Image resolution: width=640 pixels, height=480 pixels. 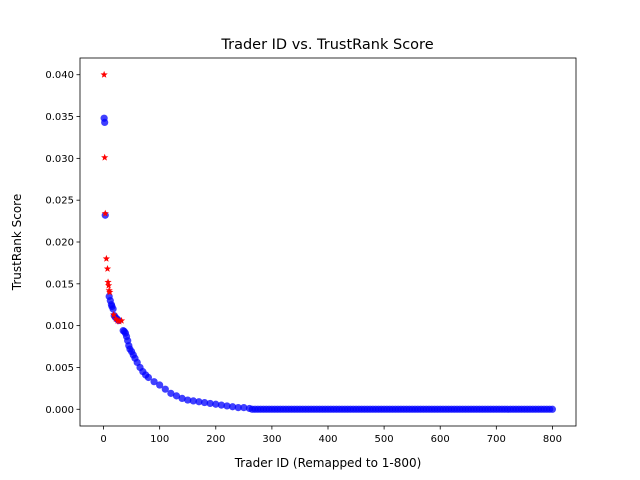 What do you see at coordinates (326, 45) in the screenshot?
I see `chart-title: Trader ID vs. TrustRank Score` at bounding box center [326, 45].